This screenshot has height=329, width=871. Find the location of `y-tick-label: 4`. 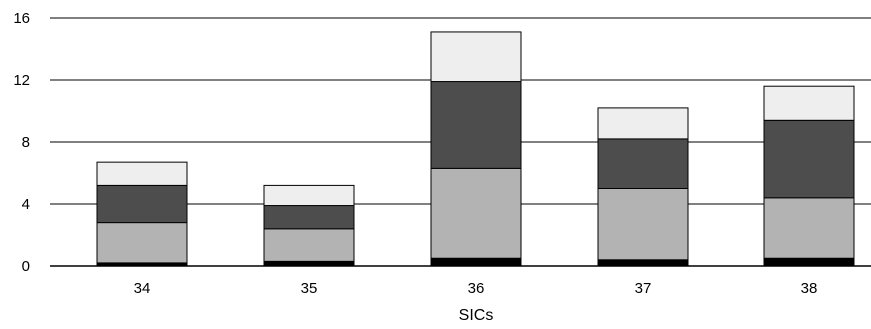

y-tick-label: 4 is located at coordinates (26, 204).